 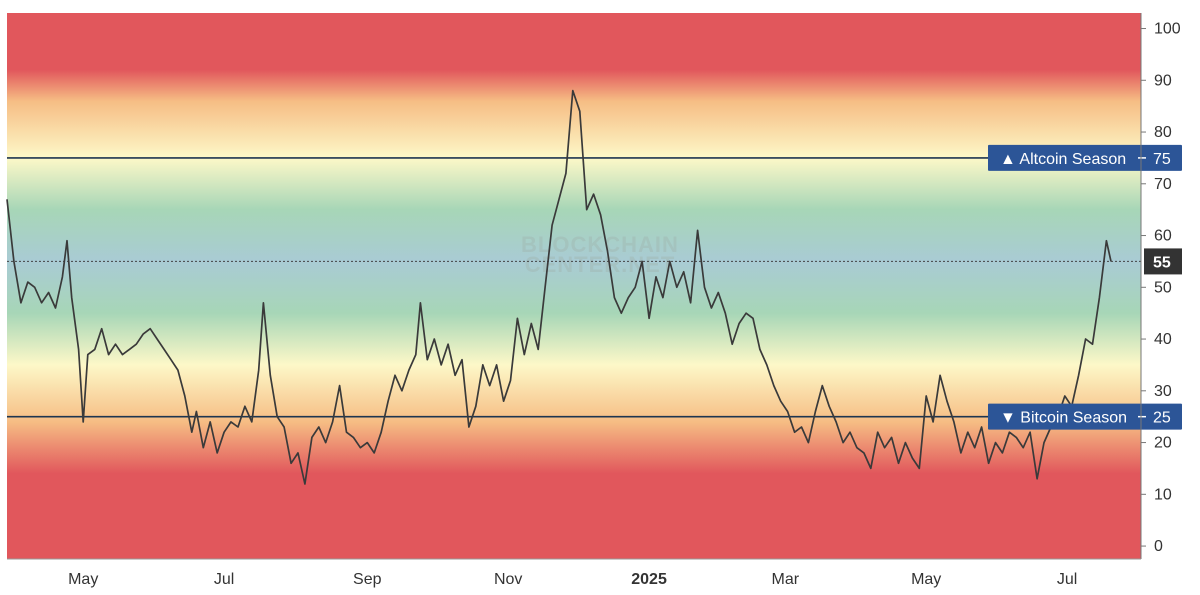 I want to click on y-tick-label: 40, so click(x=1163, y=339).